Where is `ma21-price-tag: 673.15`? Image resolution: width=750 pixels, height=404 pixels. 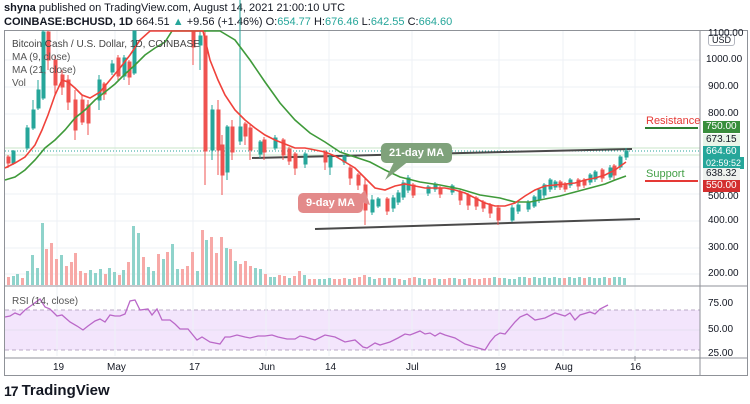
ma21-price-tag: 673.15 is located at coordinates (721, 140).